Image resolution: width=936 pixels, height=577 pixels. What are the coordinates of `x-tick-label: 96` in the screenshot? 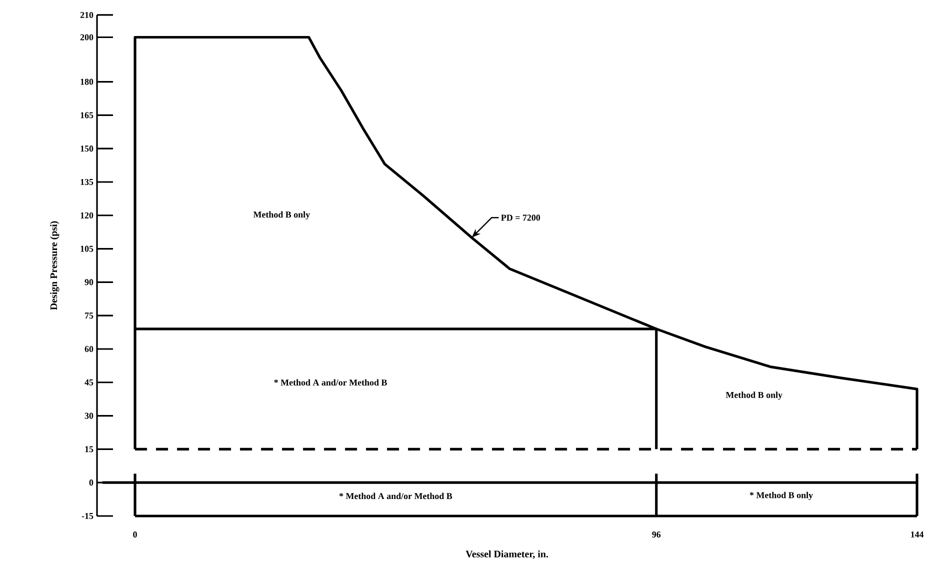 It's located at (656, 535).